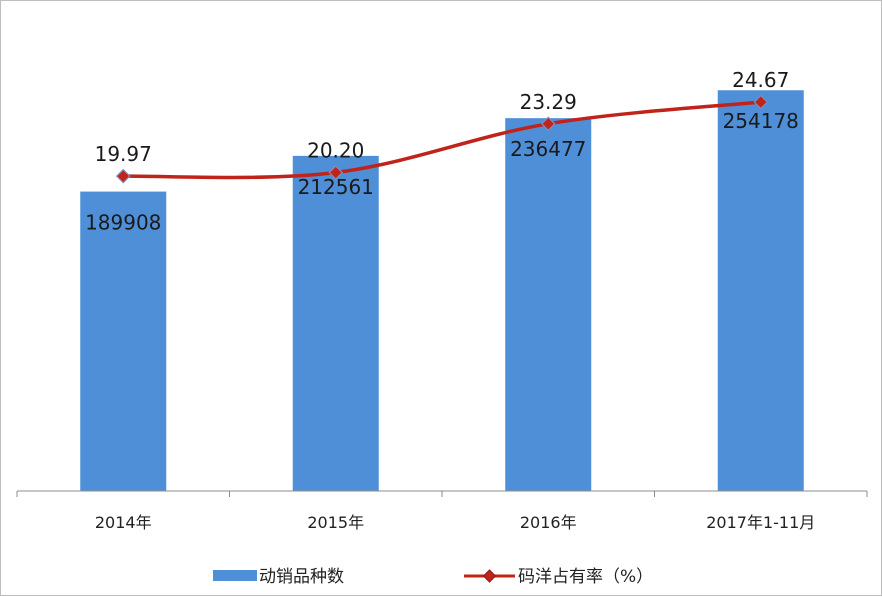 The width and height of the screenshot is (882, 597). Describe the element at coordinates (761, 121) in the screenshot. I see `bar-value-label-3: 254178` at that location.